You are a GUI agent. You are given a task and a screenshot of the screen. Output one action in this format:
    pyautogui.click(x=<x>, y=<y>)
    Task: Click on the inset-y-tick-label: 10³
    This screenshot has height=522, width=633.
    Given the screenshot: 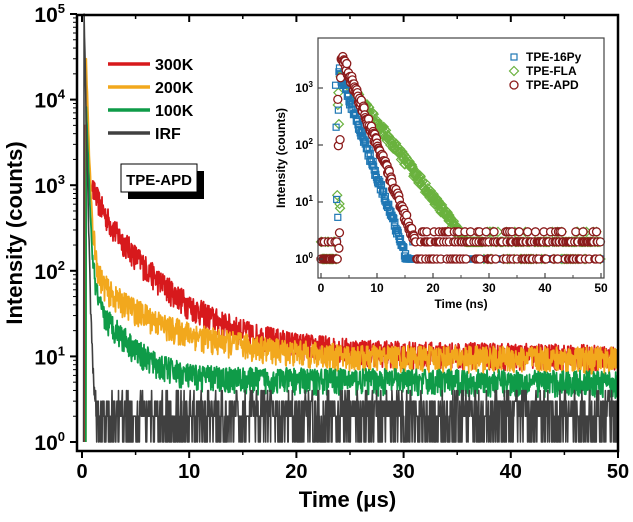 What is the action you would take?
    pyautogui.click(x=304, y=87)
    